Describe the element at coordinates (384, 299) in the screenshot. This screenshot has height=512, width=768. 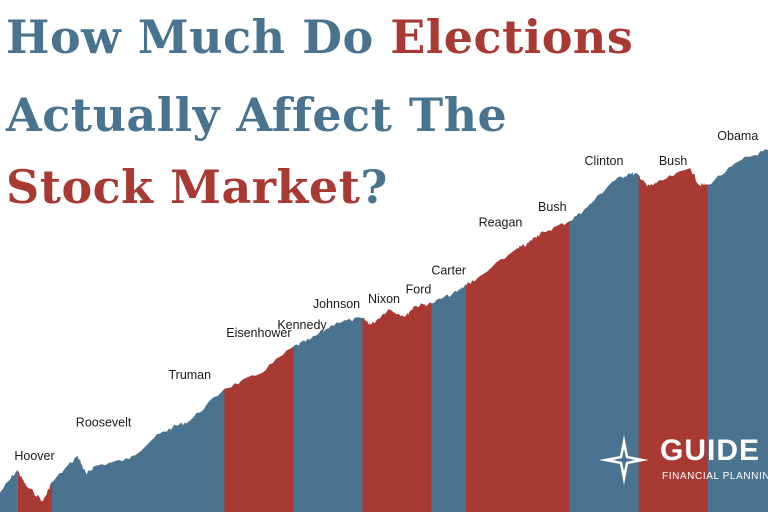
I see `president-label-nixon: Nixon` at that location.